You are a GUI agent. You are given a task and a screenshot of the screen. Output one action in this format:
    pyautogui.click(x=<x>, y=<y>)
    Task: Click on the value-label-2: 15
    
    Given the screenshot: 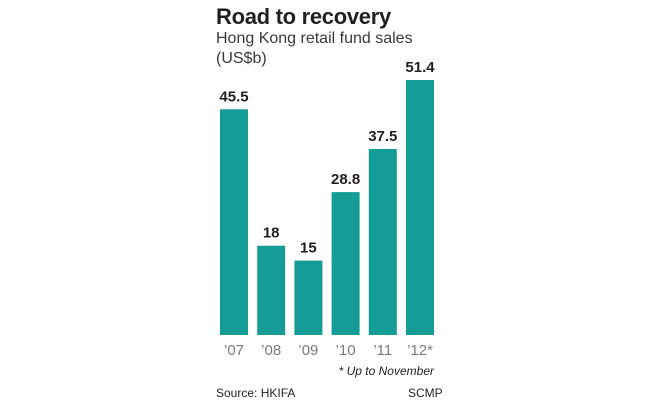 What is the action you would take?
    pyautogui.click(x=308, y=248)
    